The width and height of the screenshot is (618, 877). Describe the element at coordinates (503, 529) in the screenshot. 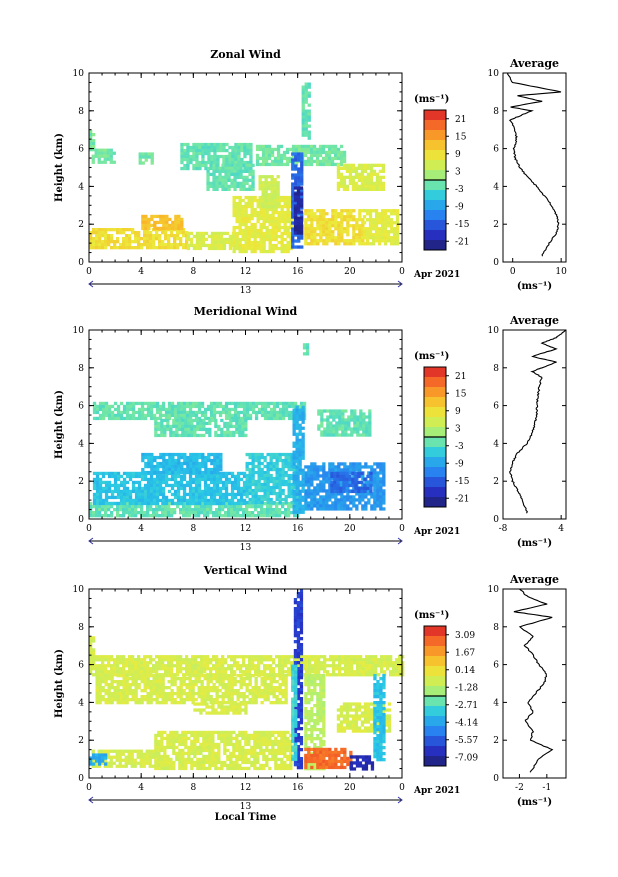

I see `average-x-tick-label: -8` at that location.